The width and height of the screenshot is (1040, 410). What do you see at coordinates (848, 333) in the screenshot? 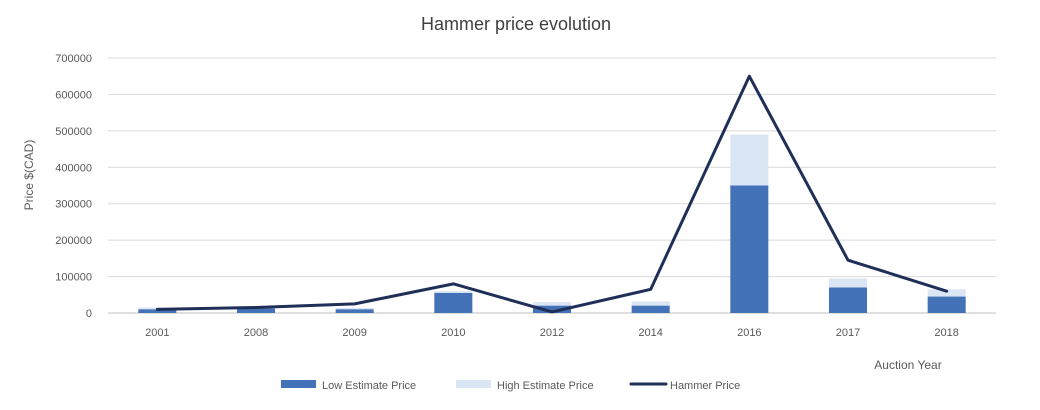
I see `x-tick-label: 2017` at bounding box center [848, 333].